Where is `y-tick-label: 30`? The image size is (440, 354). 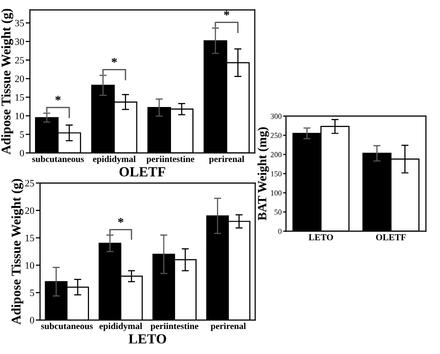 y-tick-label: 30 is located at coordinates (19, 41).